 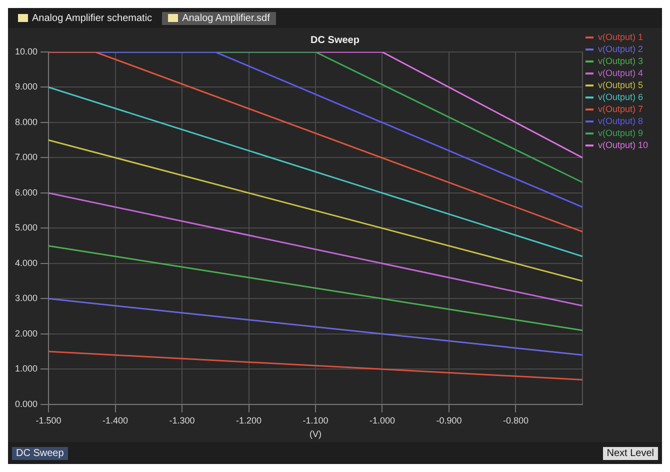 I want to click on x-tick-label: -1.300, so click(x=182, y=420).